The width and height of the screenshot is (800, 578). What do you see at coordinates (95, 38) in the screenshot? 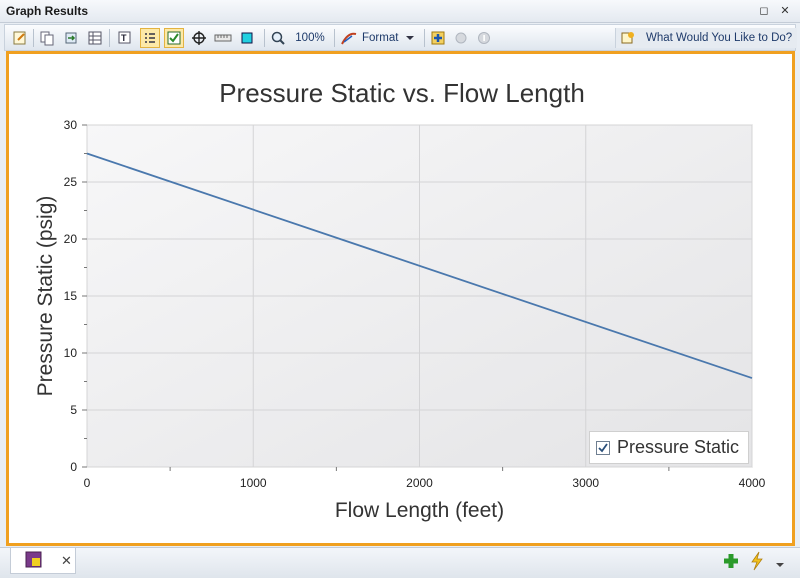
I see `table-icon` at bounding box center [95, 38].